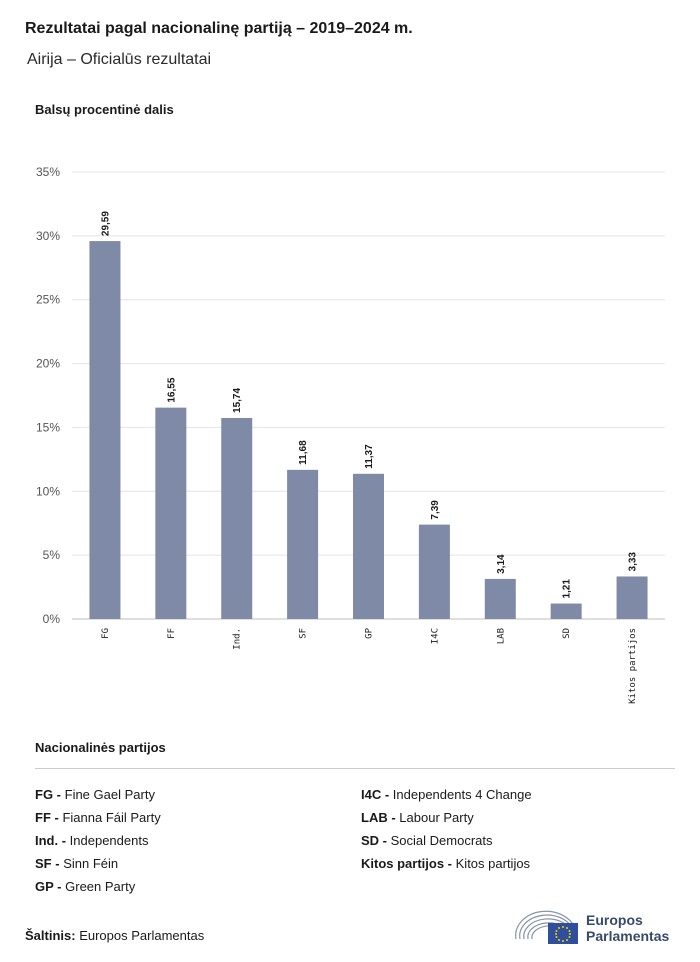  I want to click on legend-party-name: Fine Gael Party, so click(109, 794).